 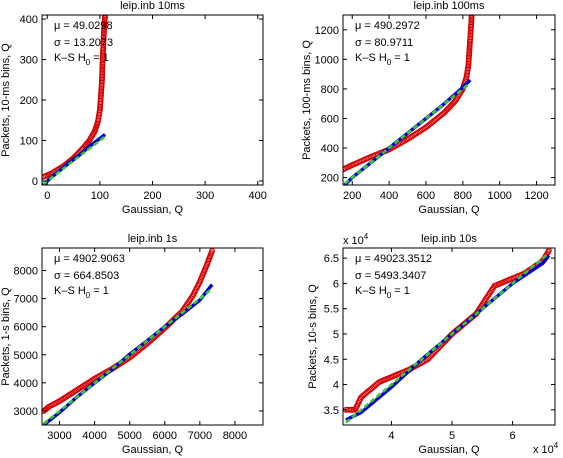 I want to click on y-axis-label: Packets, 1-s bins, Q, so click(x=6, y=336).